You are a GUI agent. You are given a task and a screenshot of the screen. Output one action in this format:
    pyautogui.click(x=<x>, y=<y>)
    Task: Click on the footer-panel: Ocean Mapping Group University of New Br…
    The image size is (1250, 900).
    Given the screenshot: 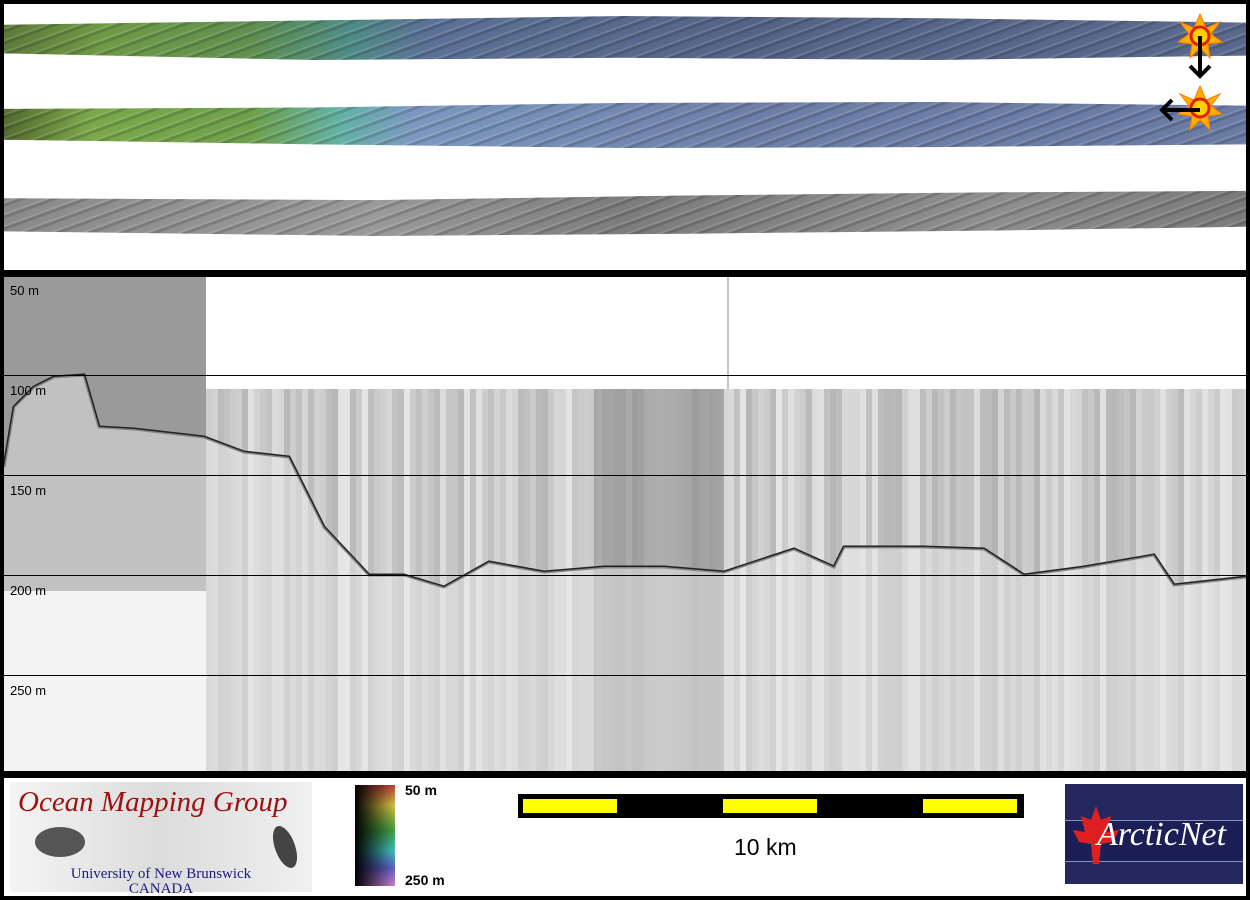 What is the action you would take?
    pyautogui.click(x=625, y=837)
    